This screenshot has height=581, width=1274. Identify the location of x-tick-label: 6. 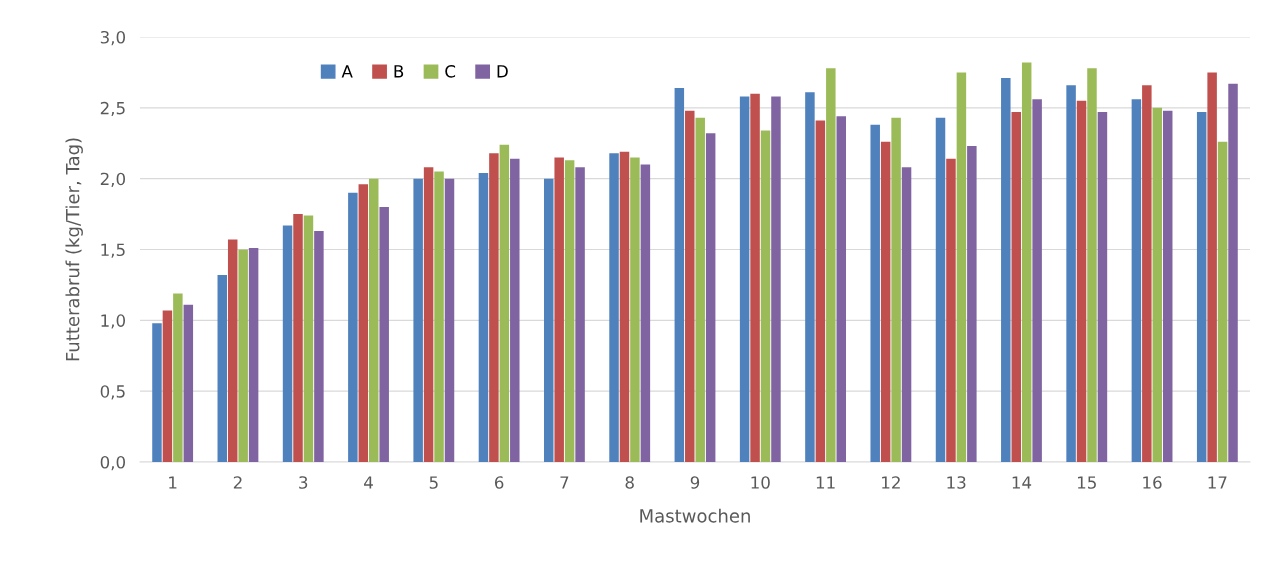
(499, 482).